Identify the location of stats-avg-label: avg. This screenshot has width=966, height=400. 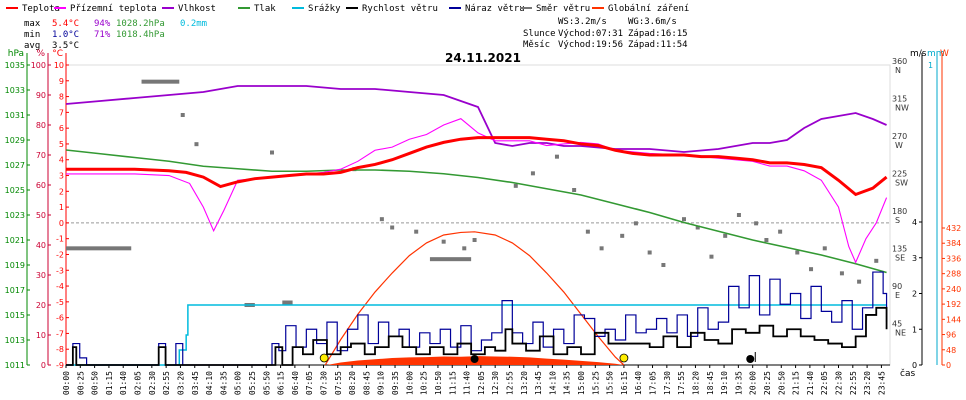
(32, 46).